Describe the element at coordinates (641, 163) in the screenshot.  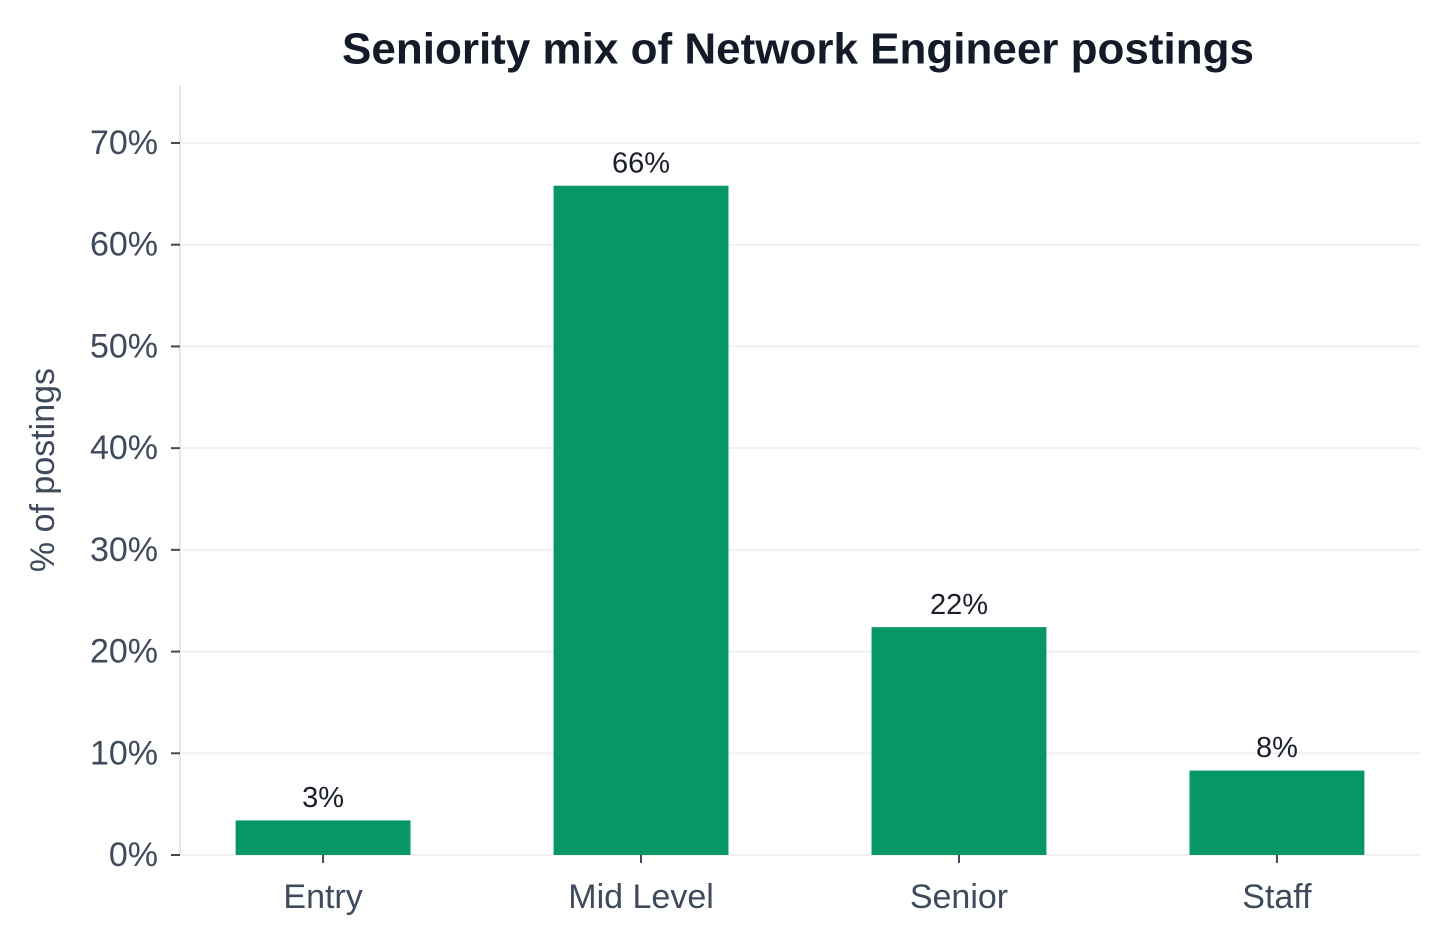
I see `data-label: 66%` at that location.